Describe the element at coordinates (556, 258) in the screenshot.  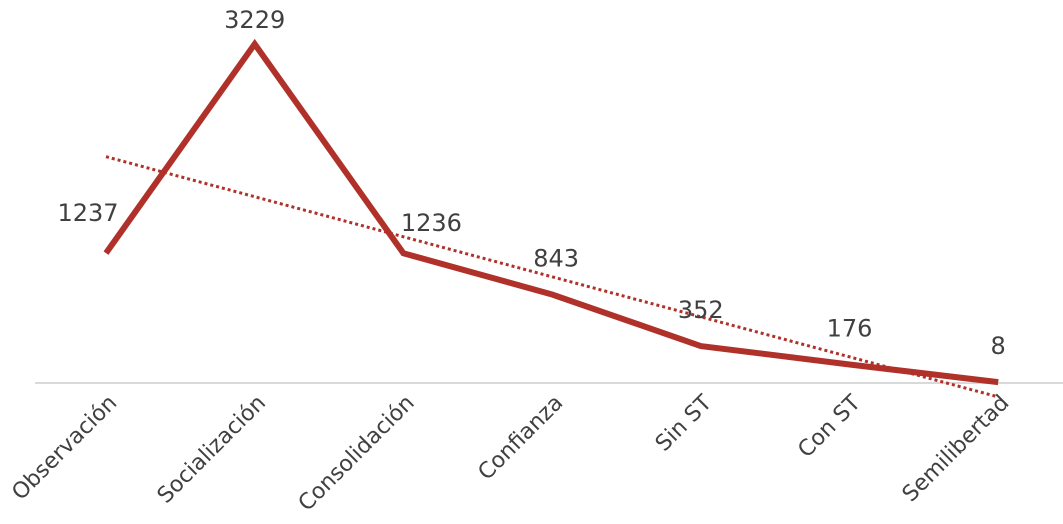
I see `data-label-3: 843` at that location.